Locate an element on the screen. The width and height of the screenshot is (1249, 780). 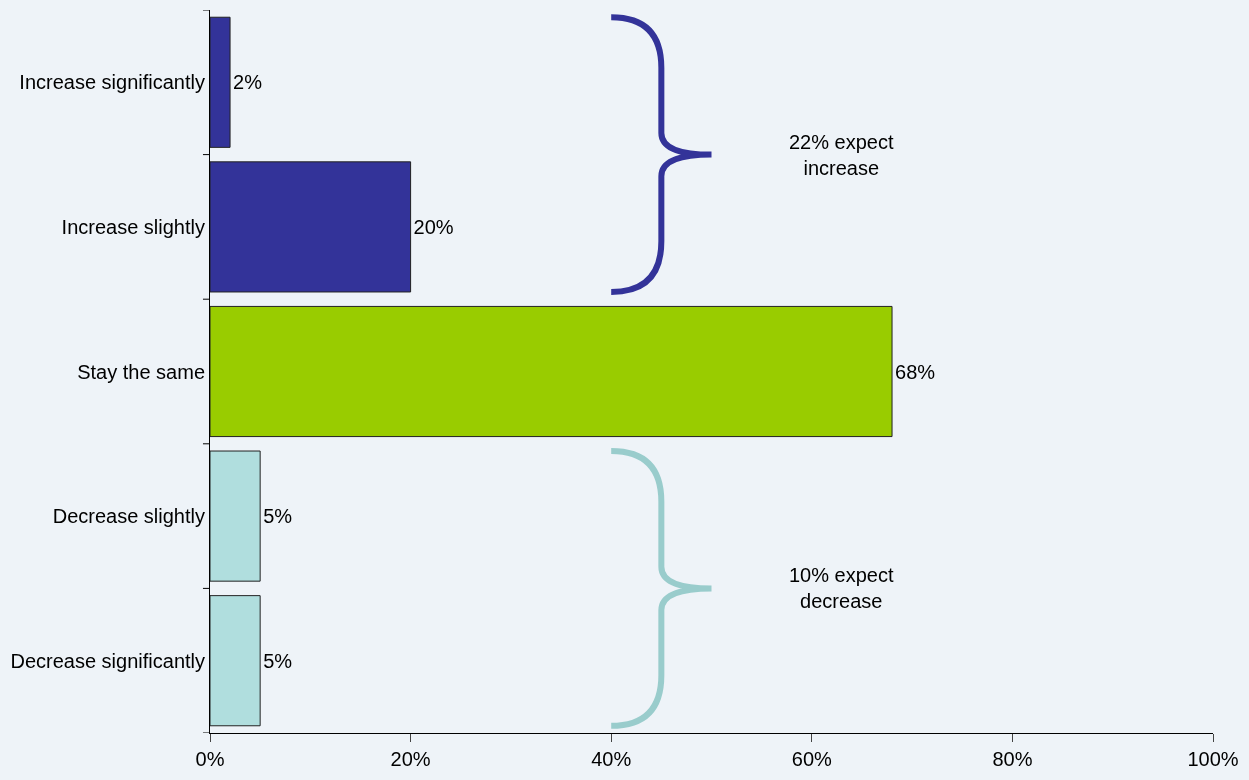
annotation: 10% expect decrease is located at coordinates (841, 588).